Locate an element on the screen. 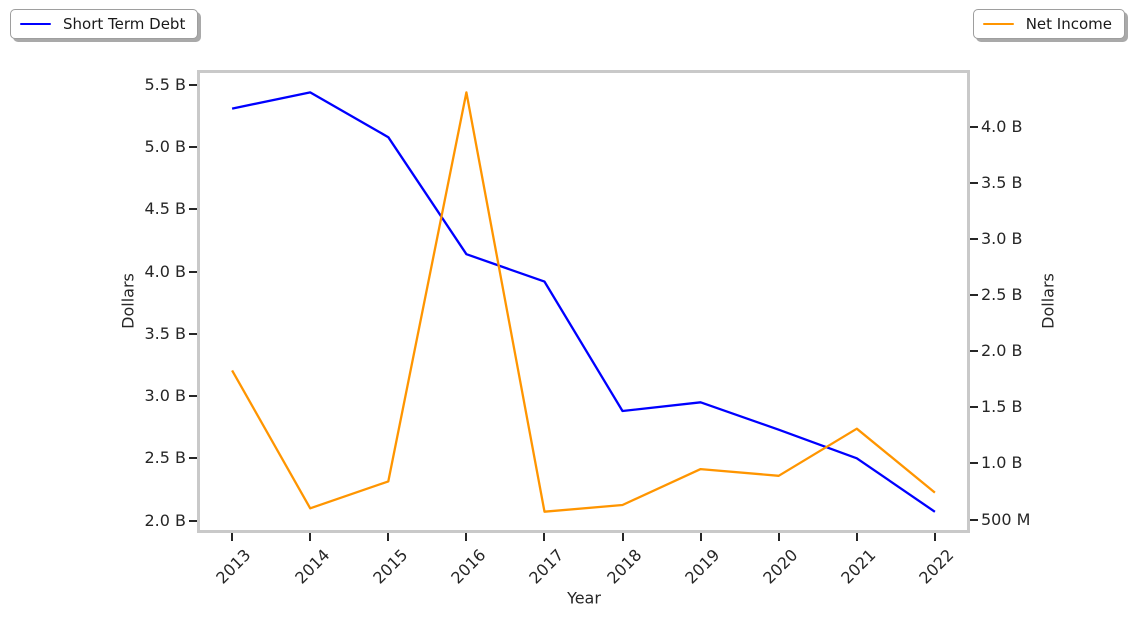 This screenshot has width=1133, height=618. y-axis-tick-label-right: 3.5 B is located at coordinates (1002, 183).